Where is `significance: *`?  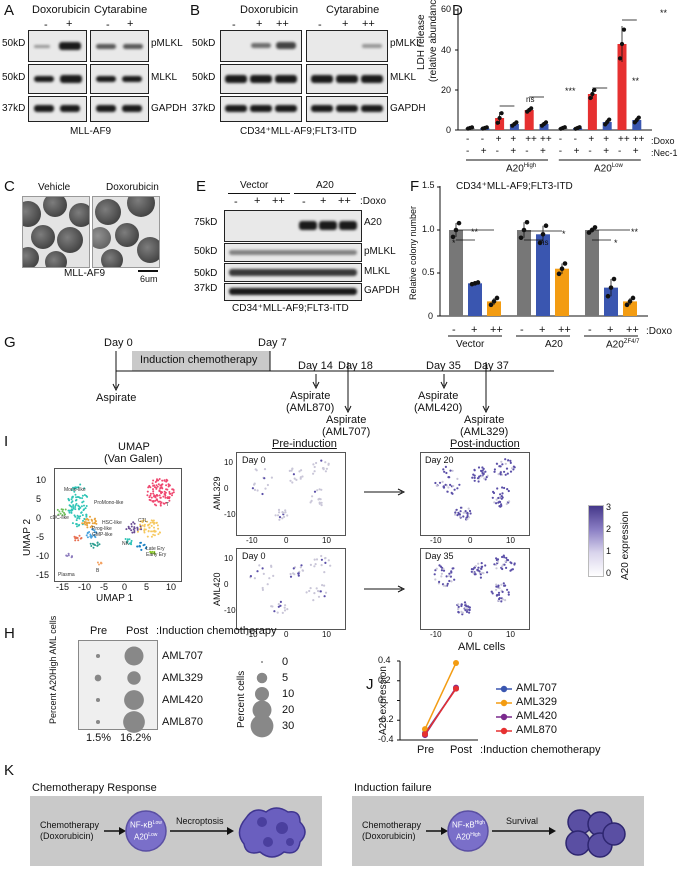
significance: * is located at coordinates (616, 243).